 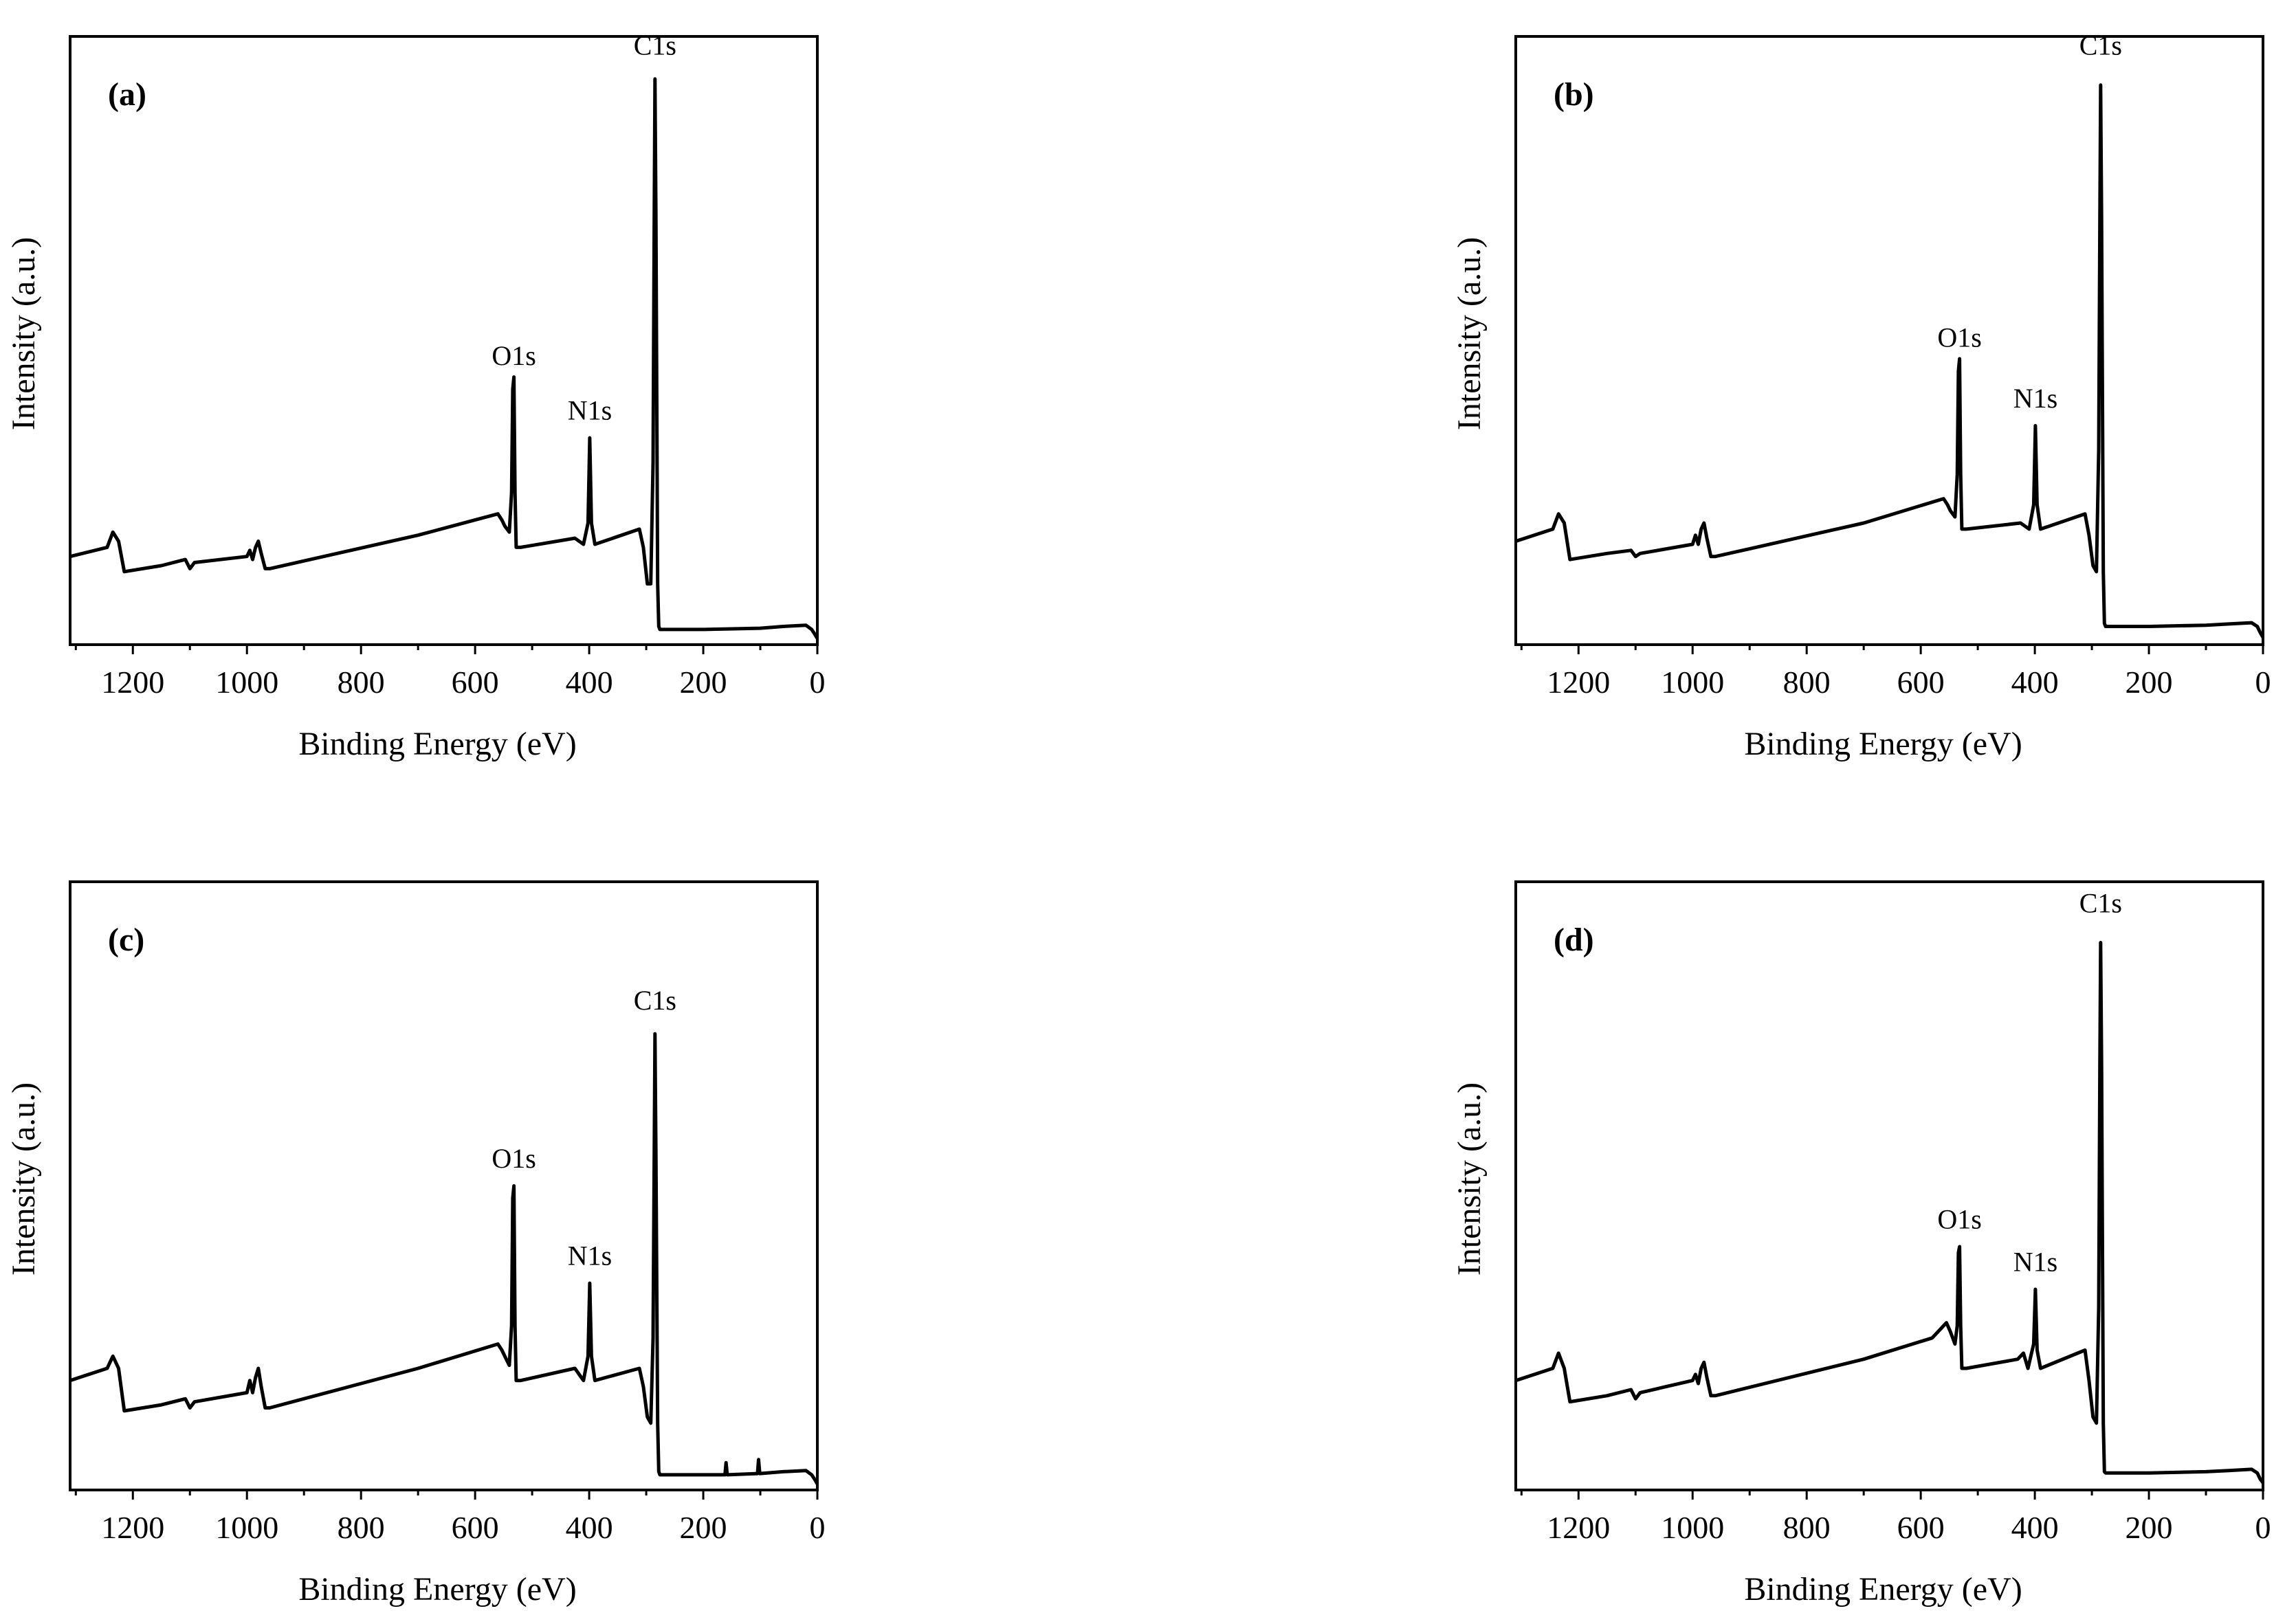 What do you see at coordinates (1574, 940) in the screenshot?
I see `panel-label: (d)` at bounding box center [1574, 940].